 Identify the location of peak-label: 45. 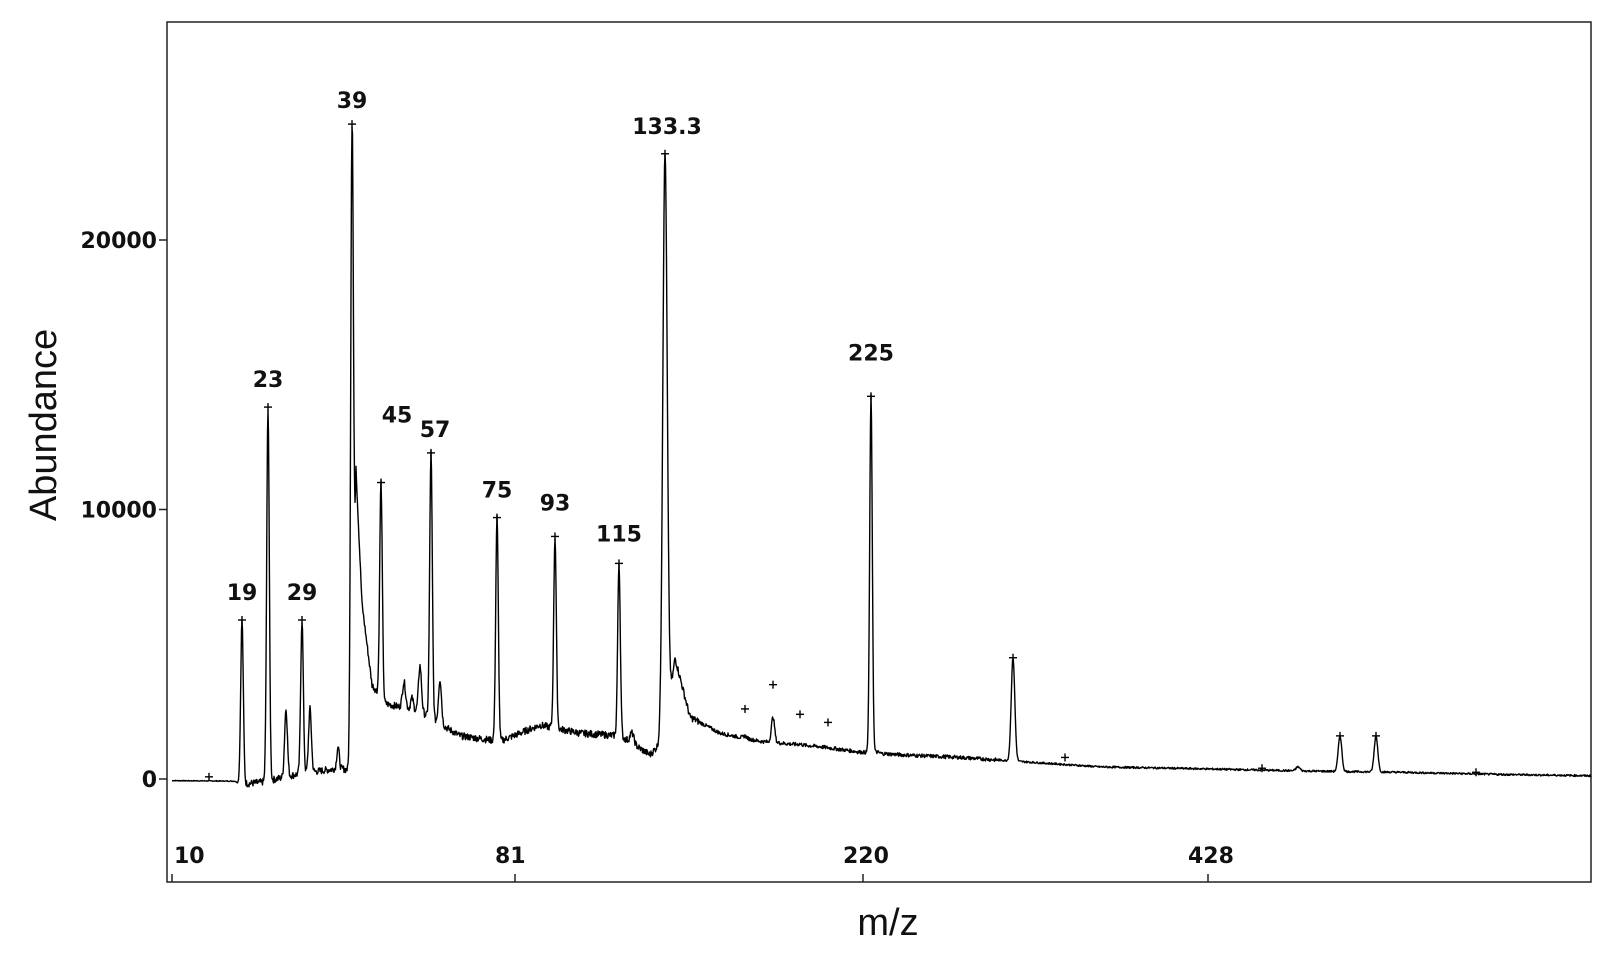
(397, 416).